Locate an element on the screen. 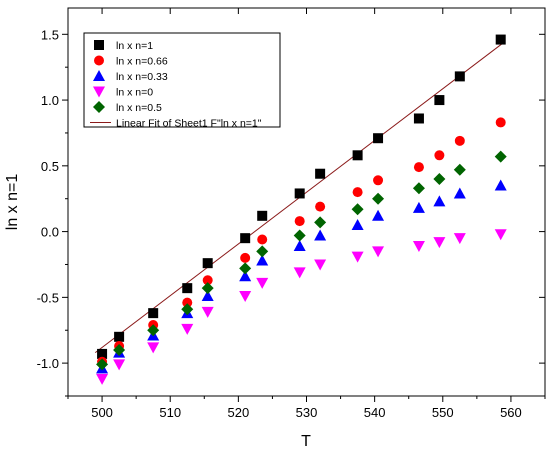  legend-label: ln x n=1 is located at coordinates (134, 46).